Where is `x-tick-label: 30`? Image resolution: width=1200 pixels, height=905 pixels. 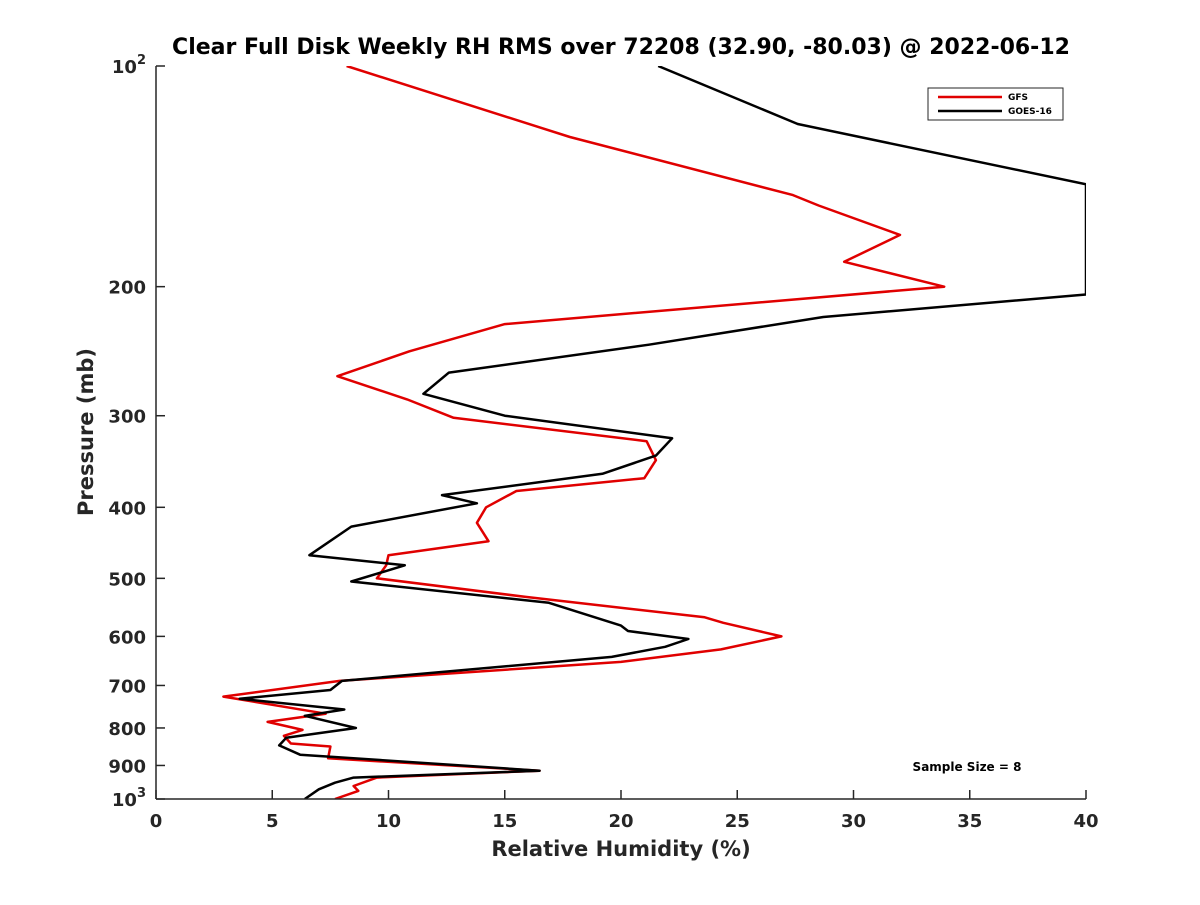
x-tick-label: 30 is located at coordinates (853, 821).